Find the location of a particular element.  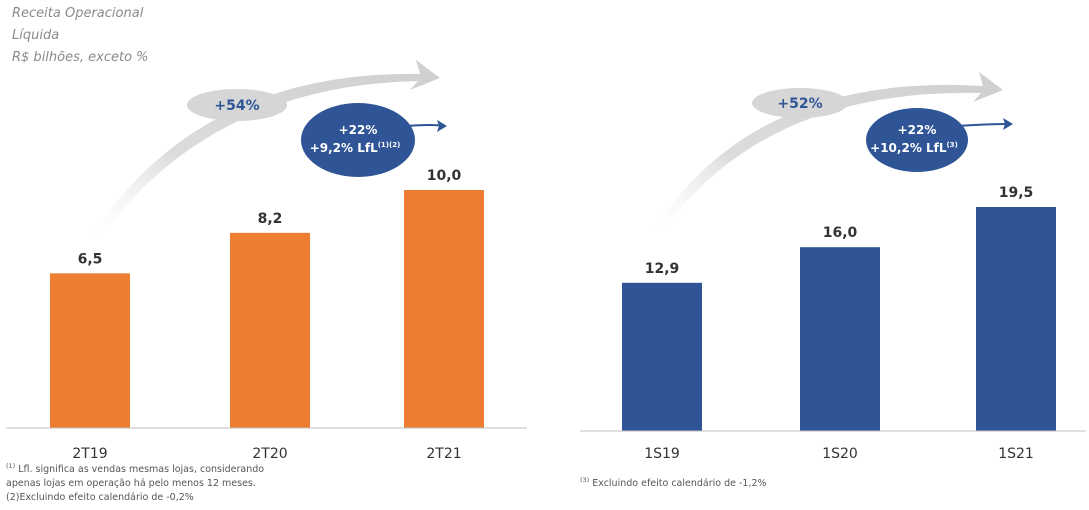

quarter-bubble-arrow is located at coordinates (424, 125).